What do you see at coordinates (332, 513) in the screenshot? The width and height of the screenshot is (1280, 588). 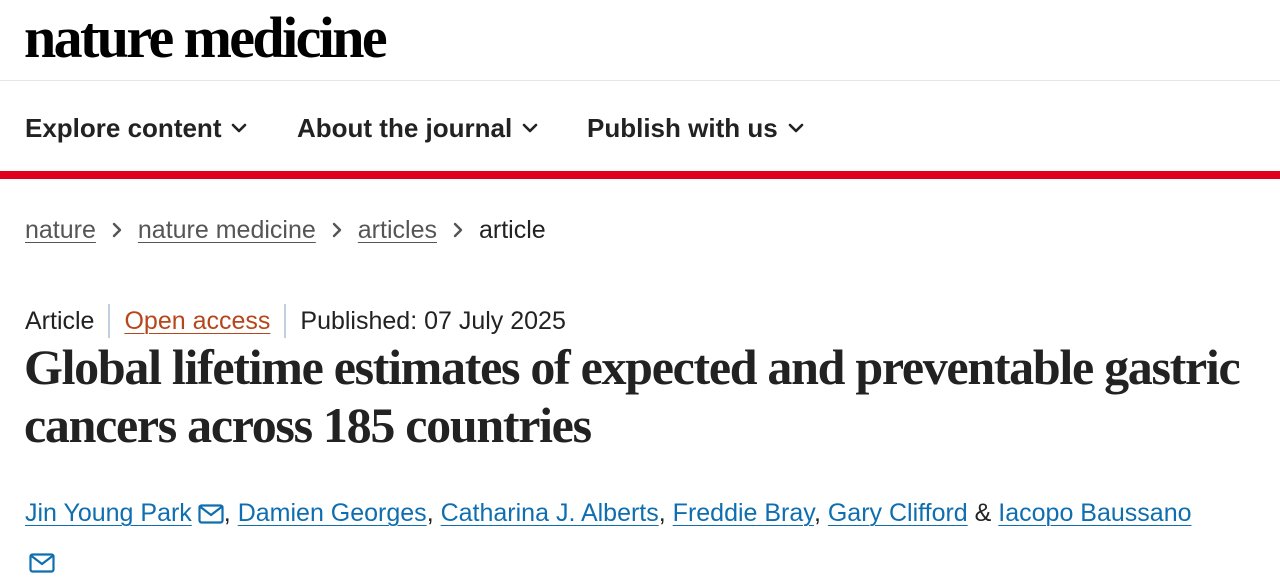 I see `author-link: Damien Georges` at bounding box center [332, 513].